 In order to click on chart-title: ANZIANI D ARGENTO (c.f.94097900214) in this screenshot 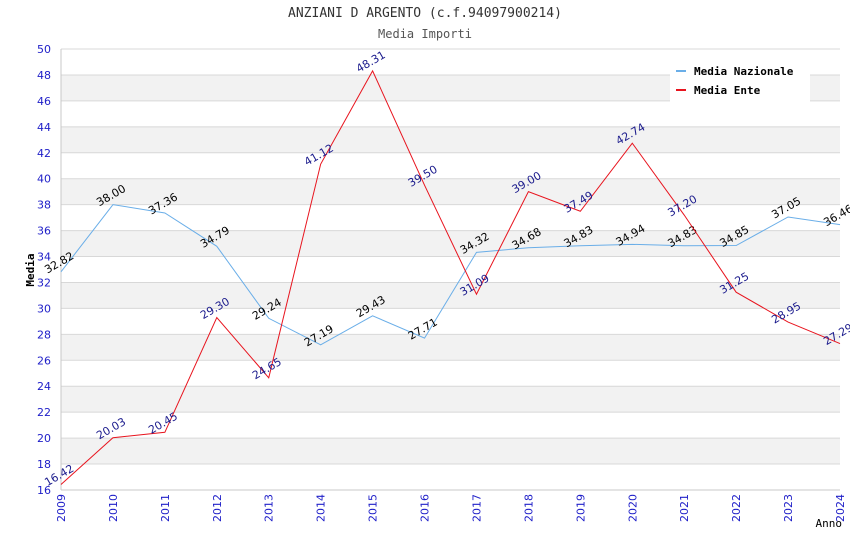, I will do `click(425, 13)`.